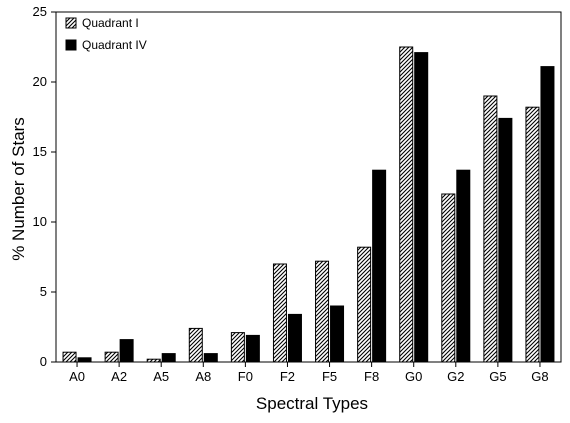  I want to click on bar-quadrant-i-f8, so click(364, 304).